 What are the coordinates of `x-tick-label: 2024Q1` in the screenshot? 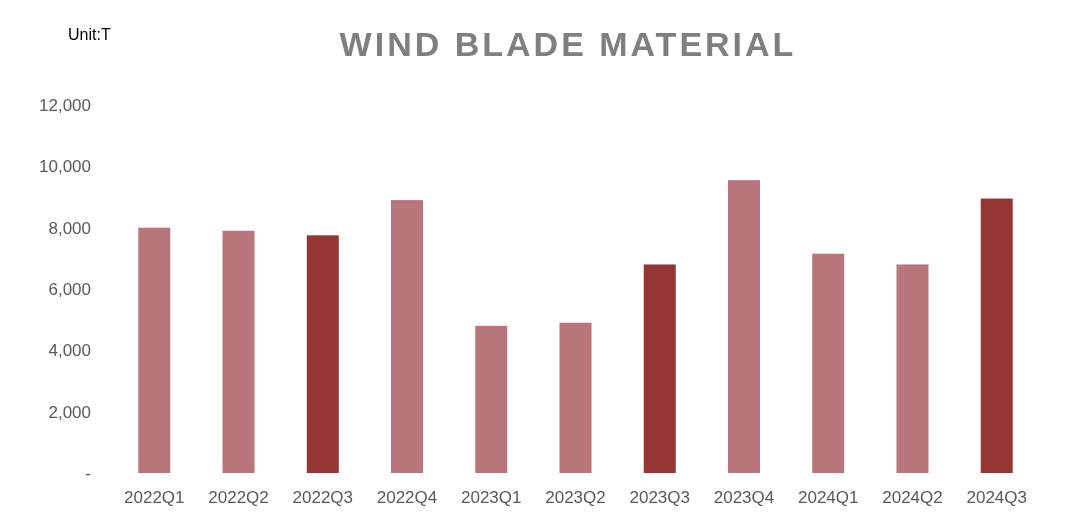 It's located at (828, 497).